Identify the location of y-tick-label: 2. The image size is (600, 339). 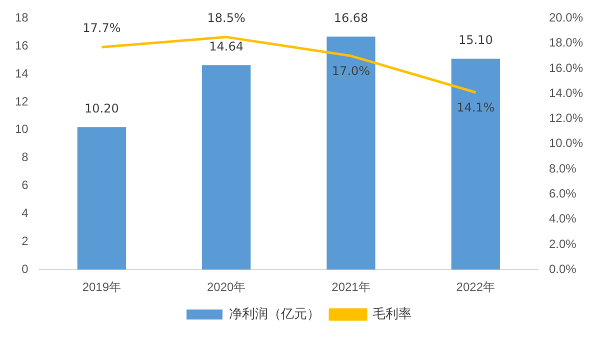
(25, 241).